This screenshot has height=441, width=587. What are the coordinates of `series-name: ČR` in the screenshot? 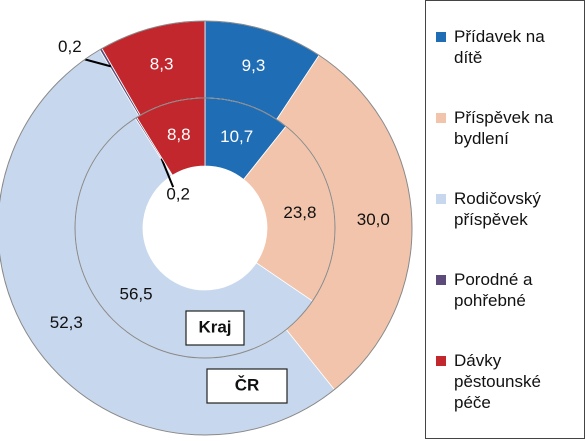 It's located at (247, 384).